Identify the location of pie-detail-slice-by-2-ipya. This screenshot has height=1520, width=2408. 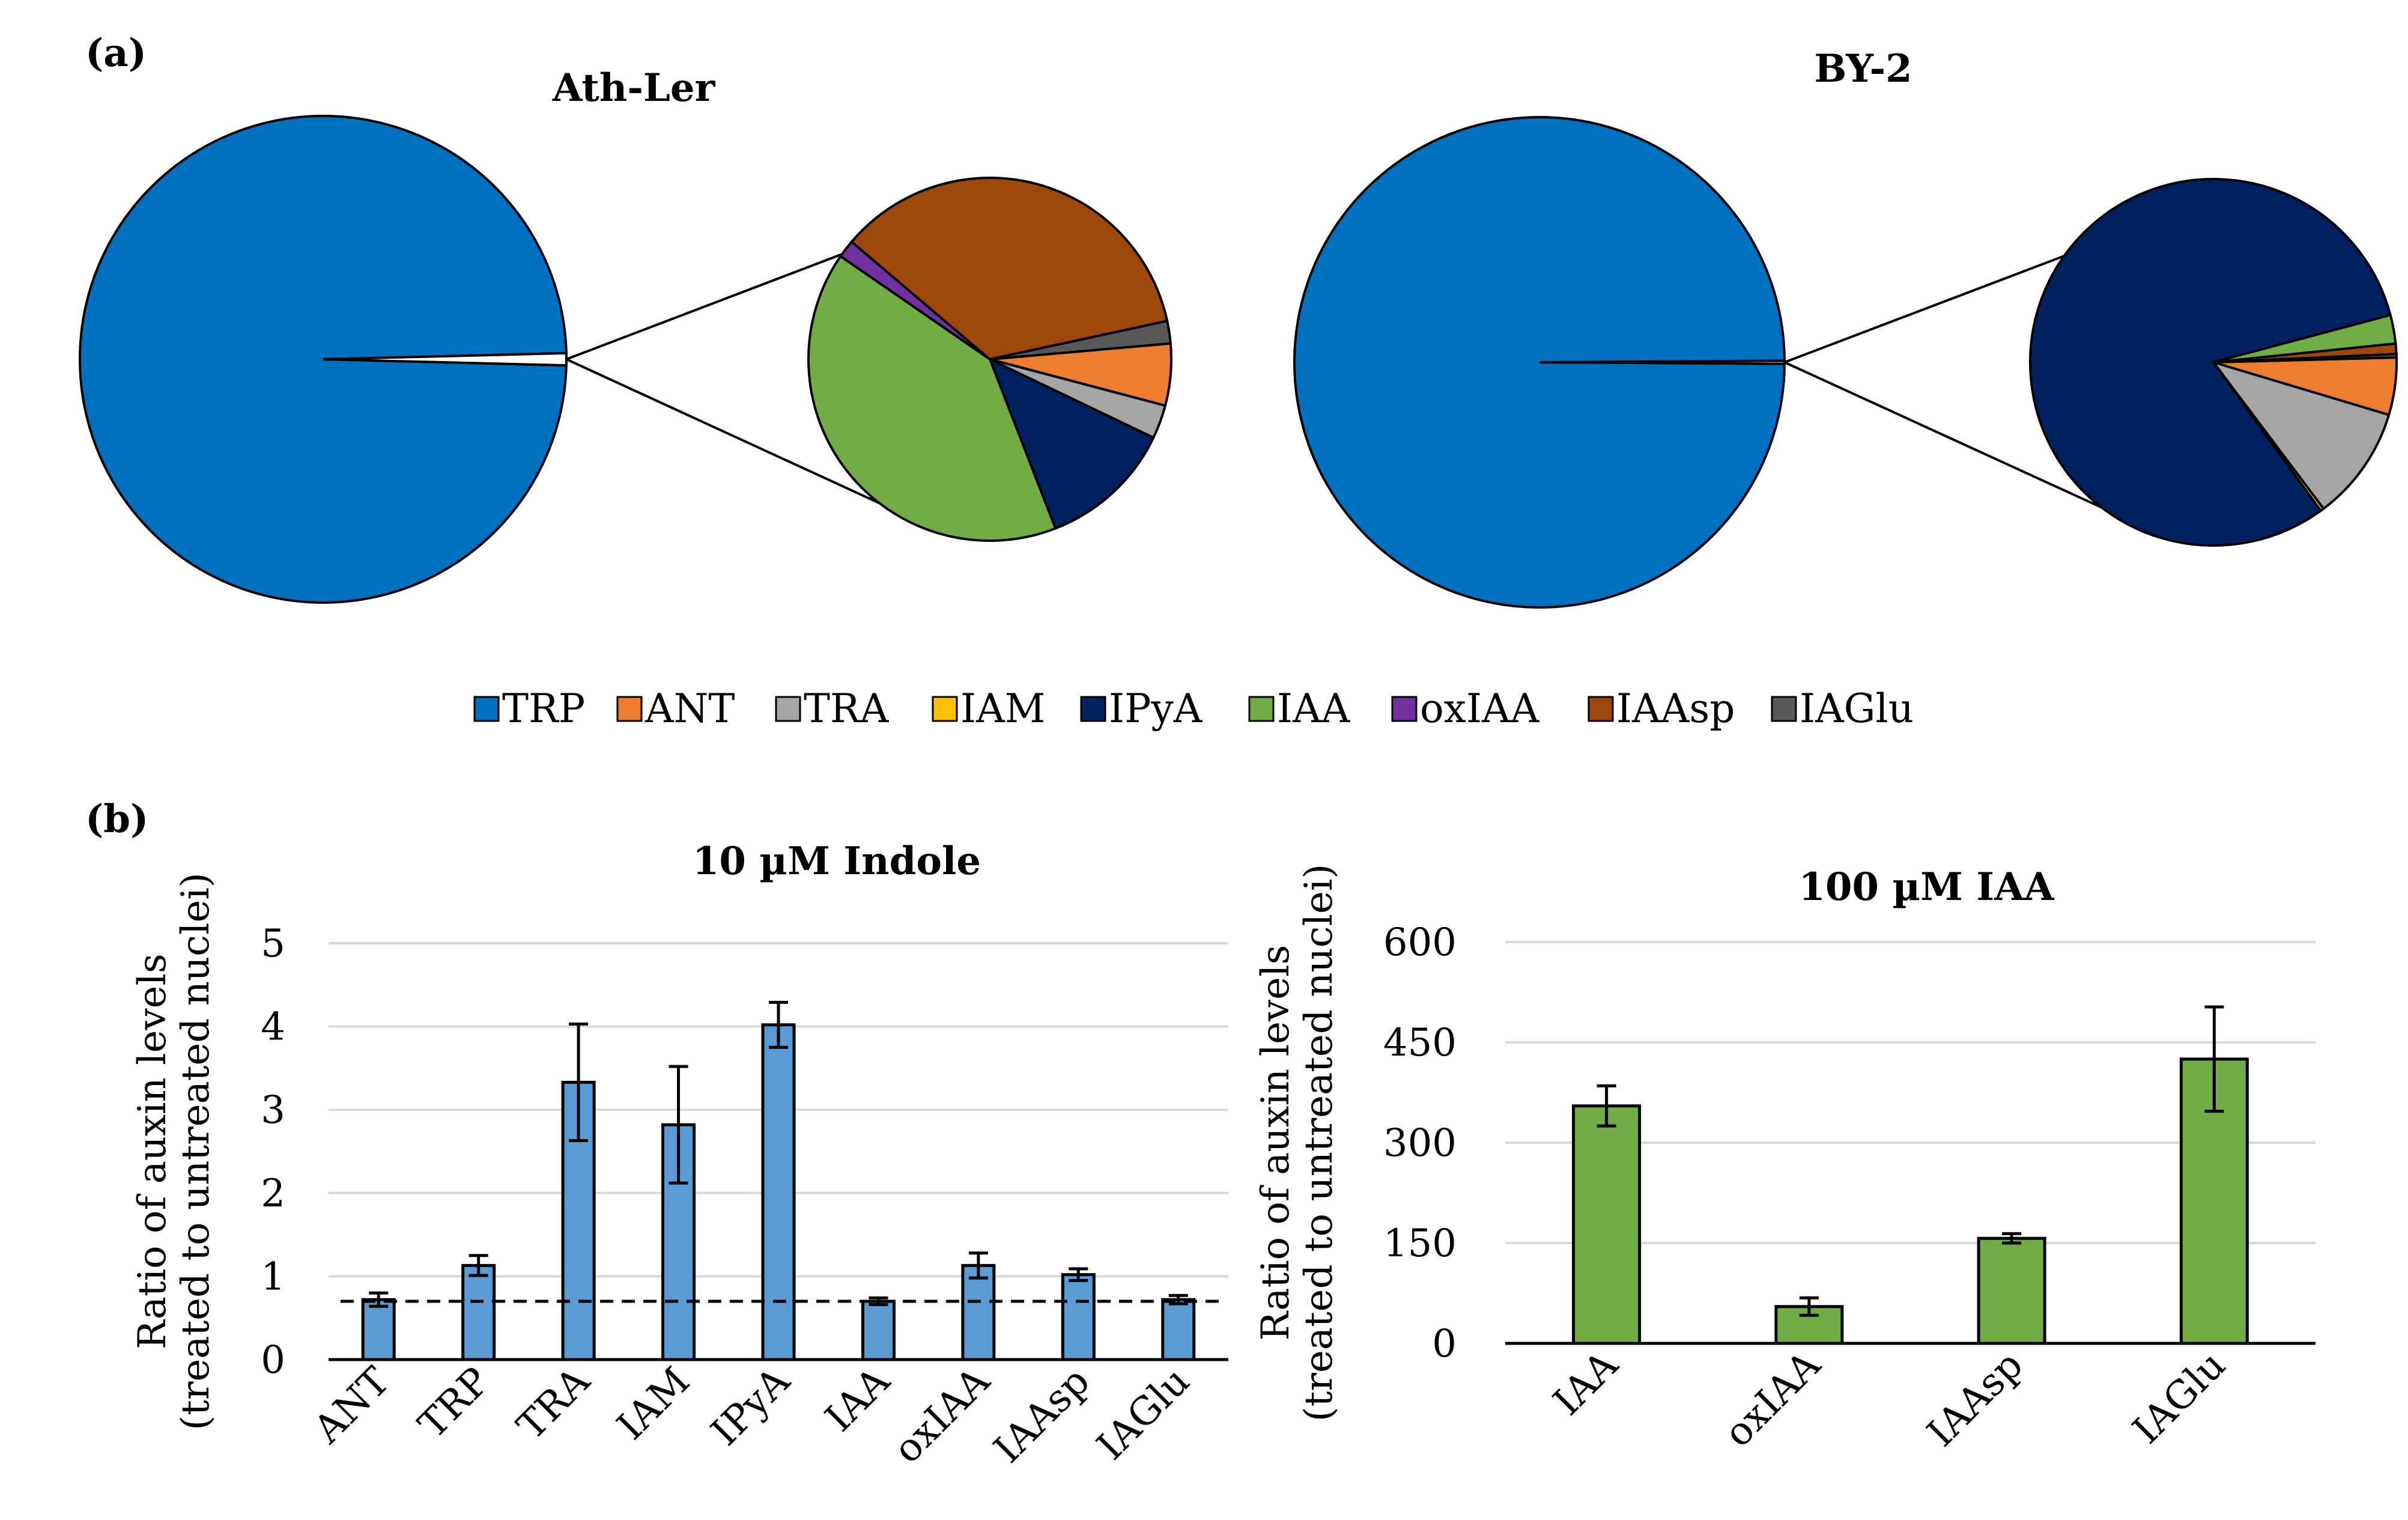
(2210, 362).